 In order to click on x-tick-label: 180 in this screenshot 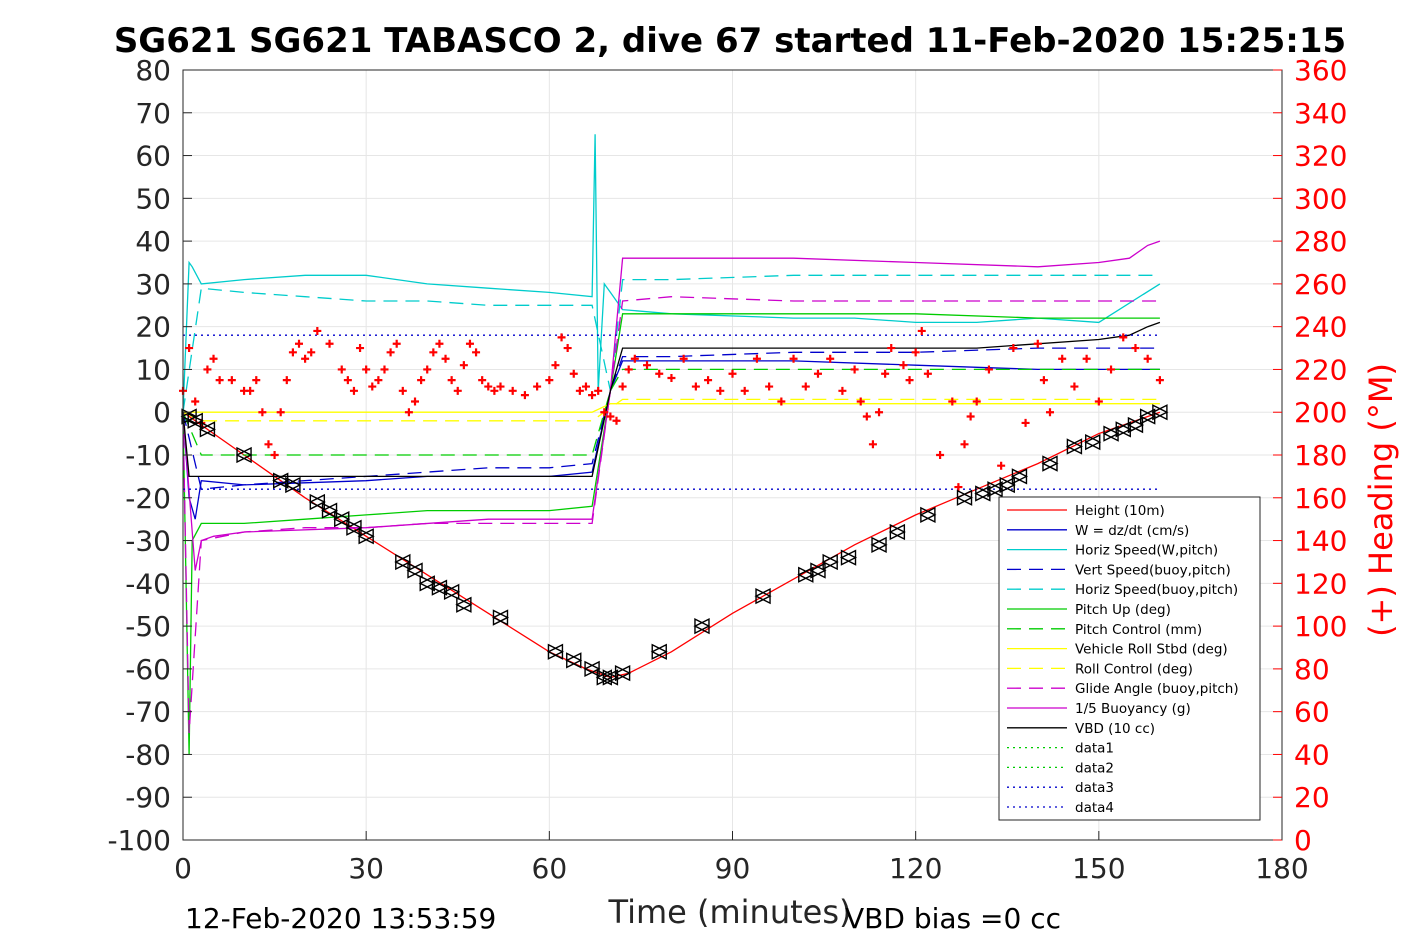, I will do `click(1281, 868)`.